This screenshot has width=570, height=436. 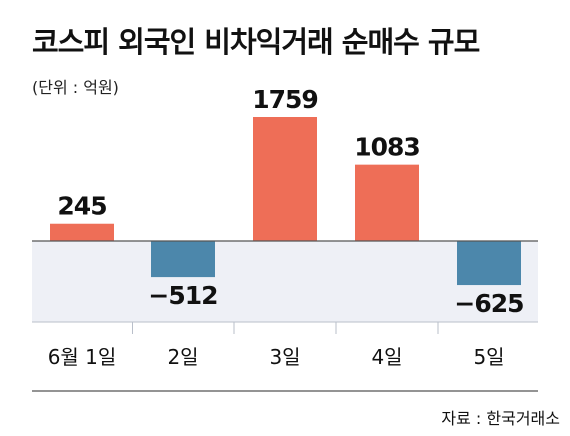 I want to click on x-tick-label: 3일, so click(x=284, y=357).